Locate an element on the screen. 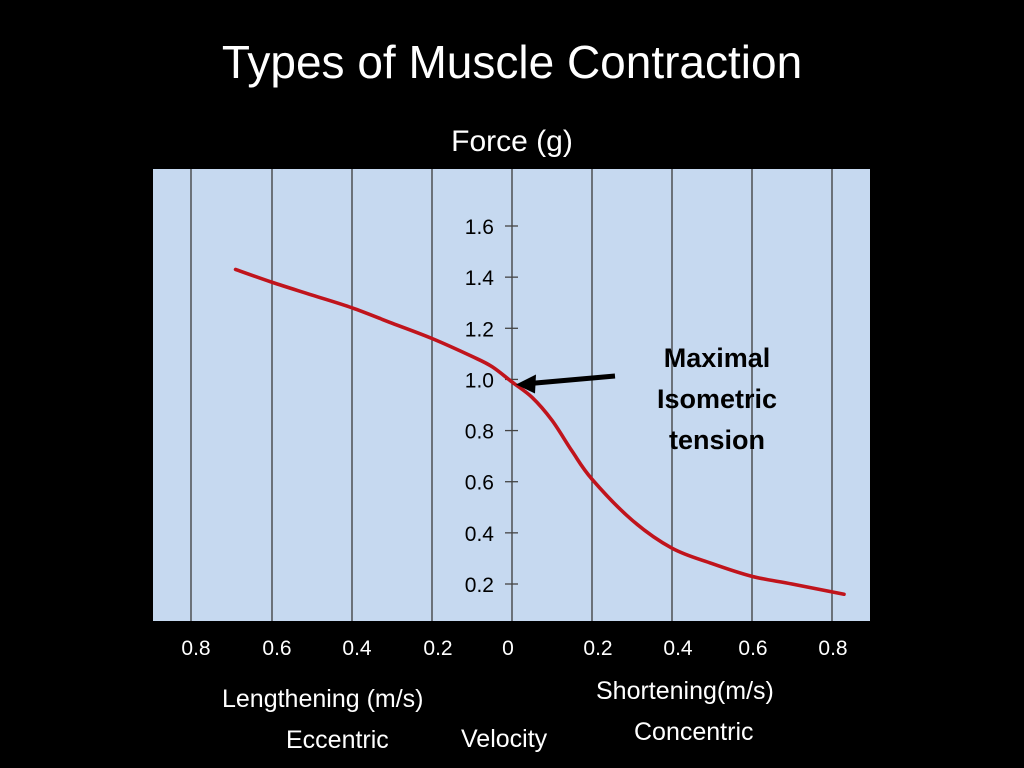  annotation-line: Maximal is located at coordinates (717, 358).